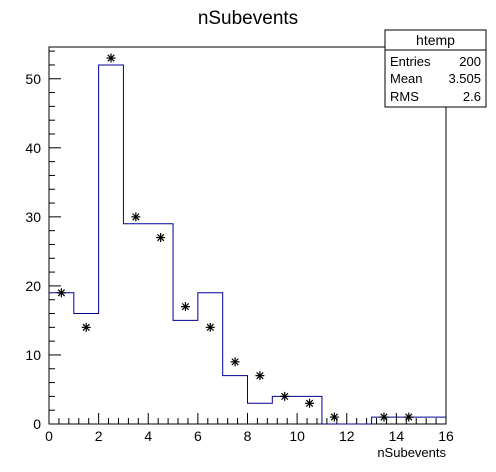 This screenshot has height=472, width=496. Describe the element at coordinates (470, 61) in the screenshot. I see `stats-entries-value: 200` at that location.